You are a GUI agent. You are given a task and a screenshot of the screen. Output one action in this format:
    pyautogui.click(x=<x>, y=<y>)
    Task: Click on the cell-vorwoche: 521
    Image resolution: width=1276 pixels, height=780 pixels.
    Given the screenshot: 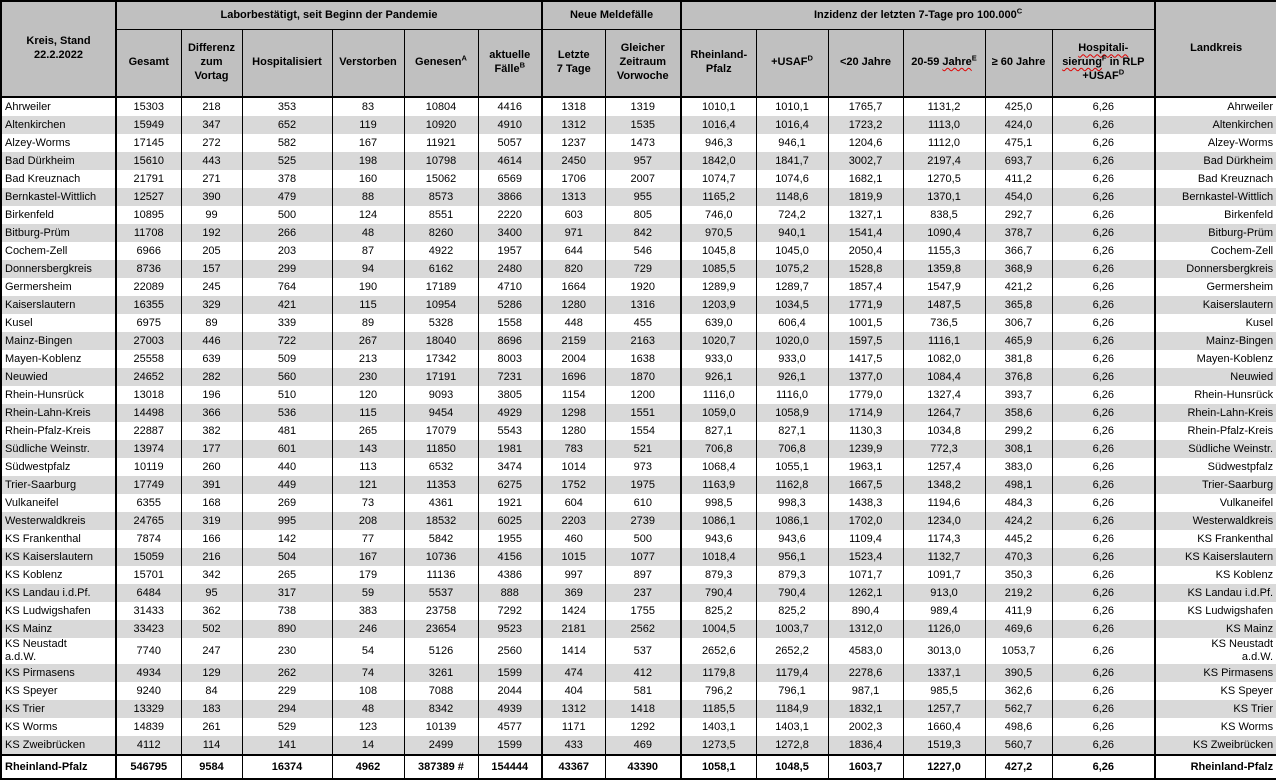 What is the action you would take?
    pyautogui.click(x=643, y=449)
    